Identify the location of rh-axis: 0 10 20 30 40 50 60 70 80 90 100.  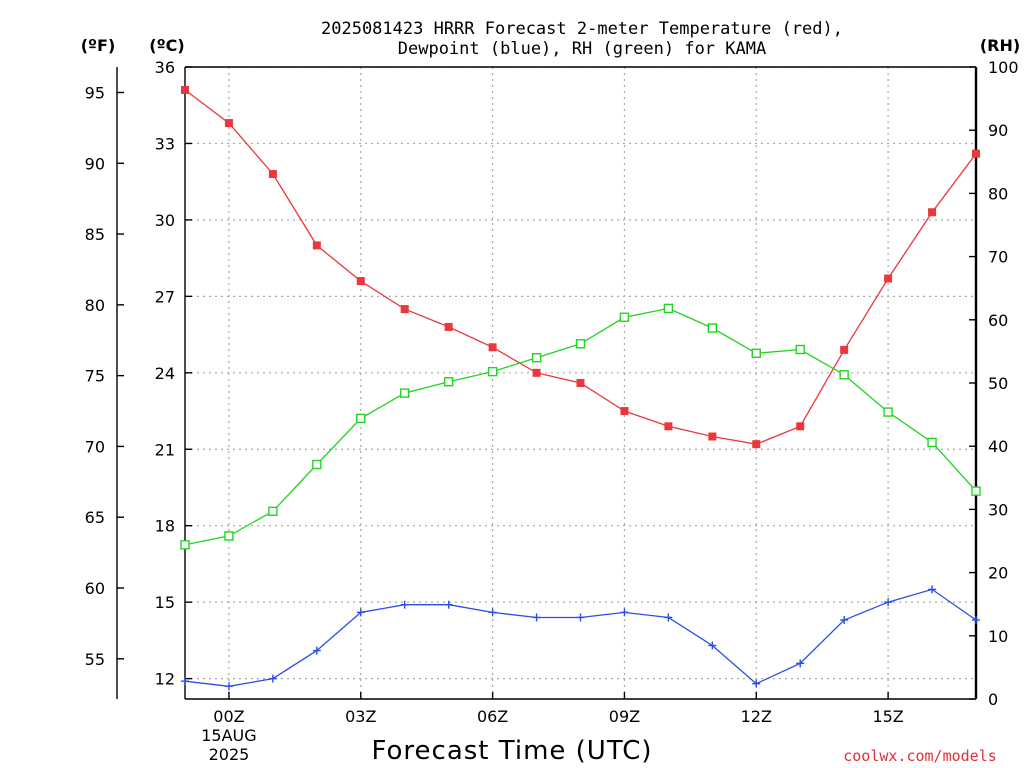
(994, 383).